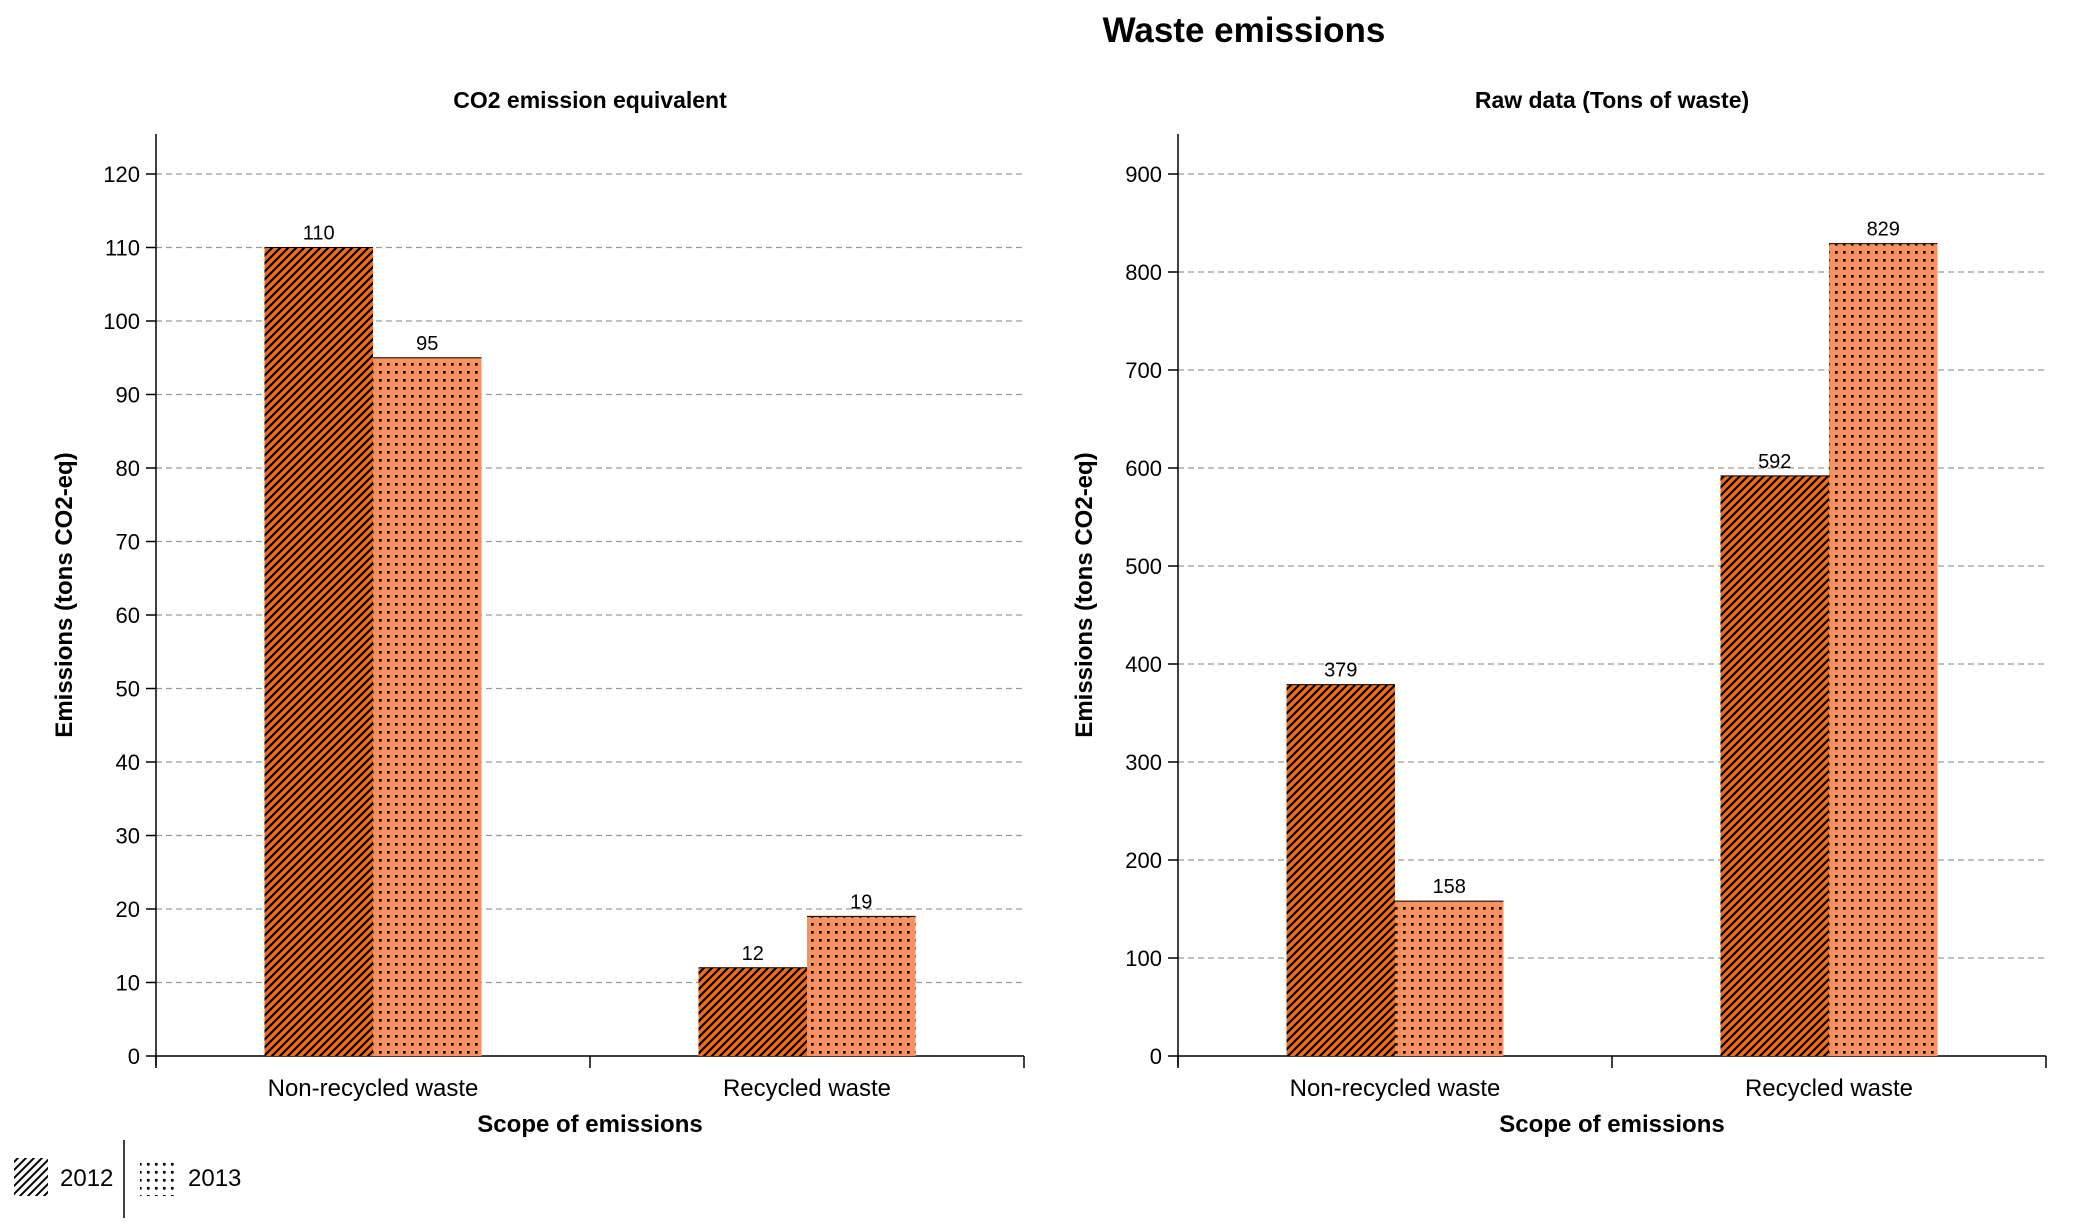 This screenshot has width=2096, height=1230. I want to click on data-label-non-recycled-waste-2013: 158, so click(1449, 887).